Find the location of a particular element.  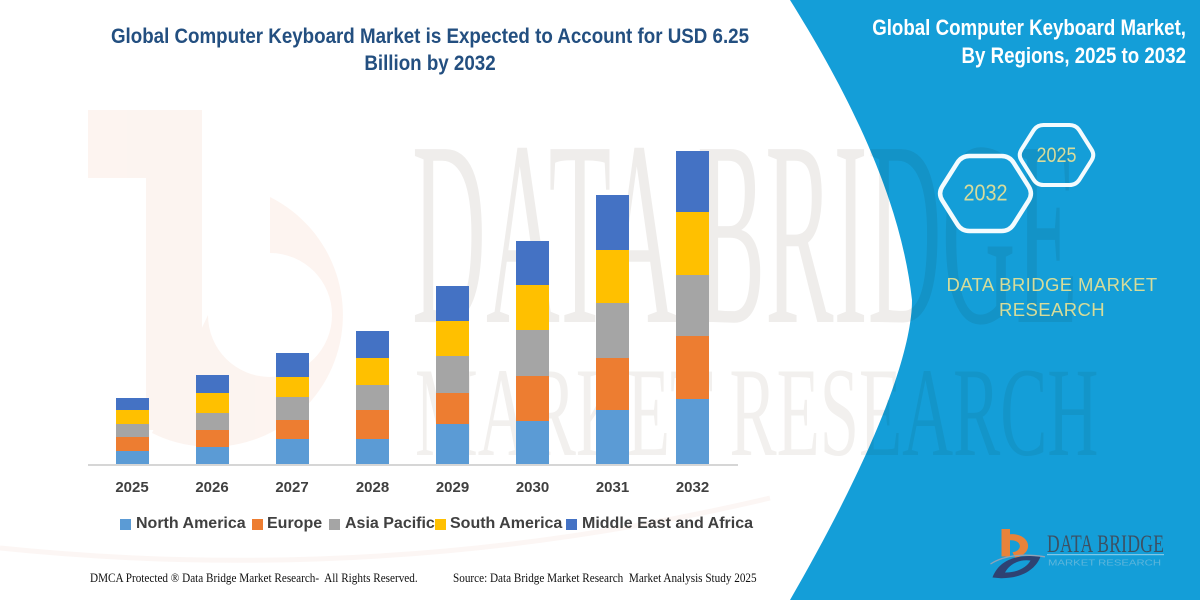

svg-text: 2032 is located at coordinates (986, 193).